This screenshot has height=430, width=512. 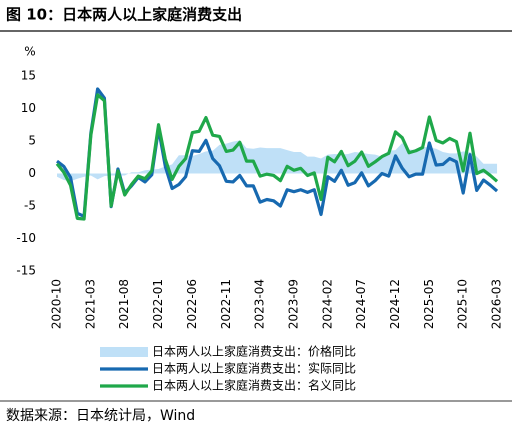 I want to click on y-tick-label: -5, so click(x=30, y=206).